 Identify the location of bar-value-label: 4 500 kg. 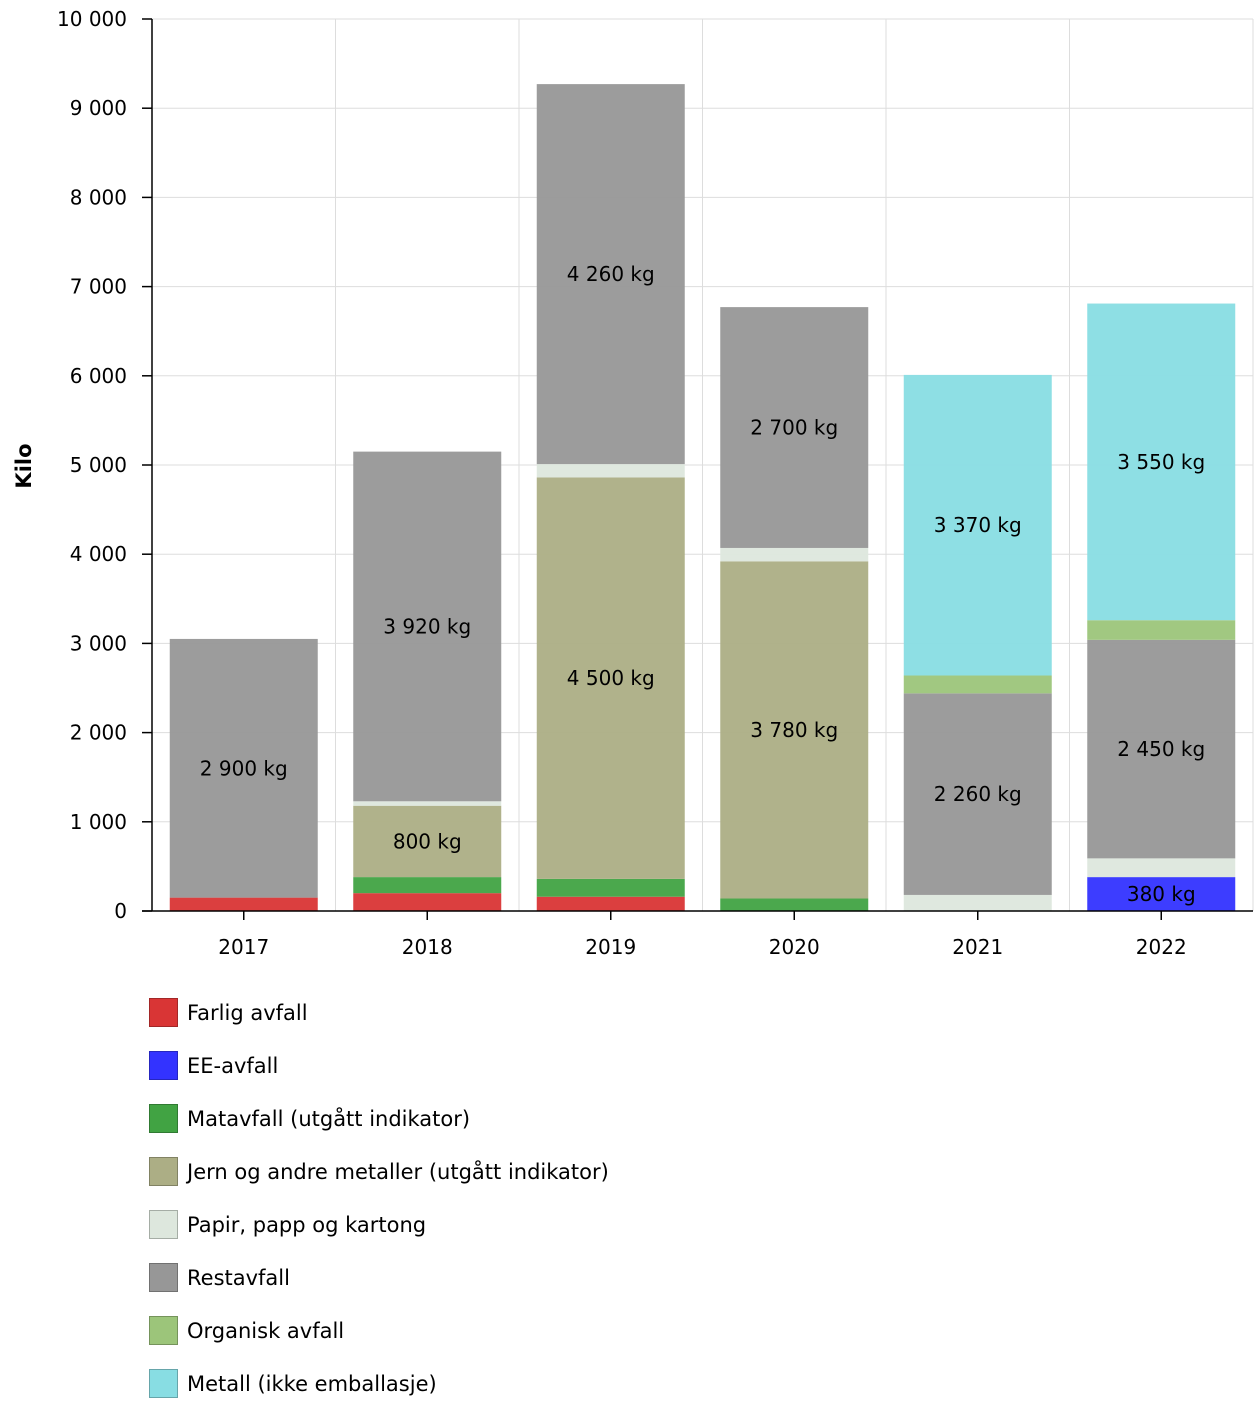
(611, 678).